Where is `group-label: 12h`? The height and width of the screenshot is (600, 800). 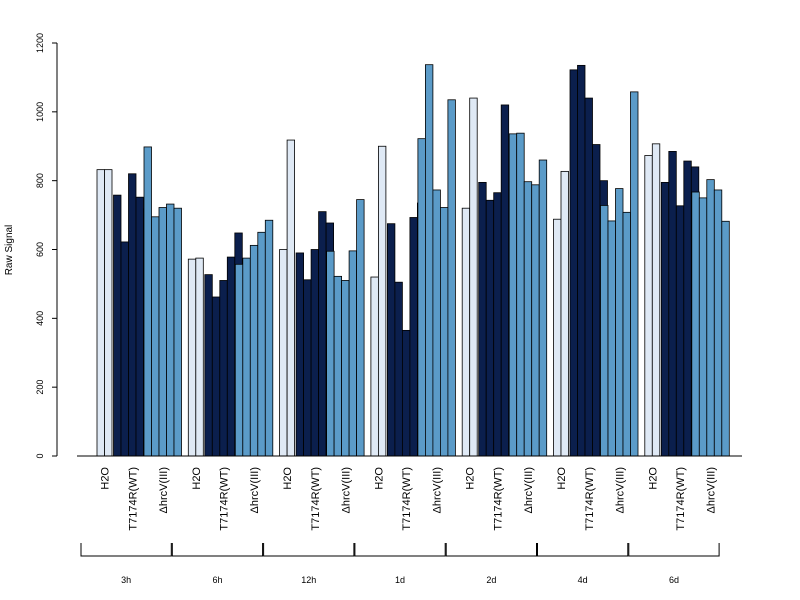 group-label: 12h is located at coordinates (308, 580).